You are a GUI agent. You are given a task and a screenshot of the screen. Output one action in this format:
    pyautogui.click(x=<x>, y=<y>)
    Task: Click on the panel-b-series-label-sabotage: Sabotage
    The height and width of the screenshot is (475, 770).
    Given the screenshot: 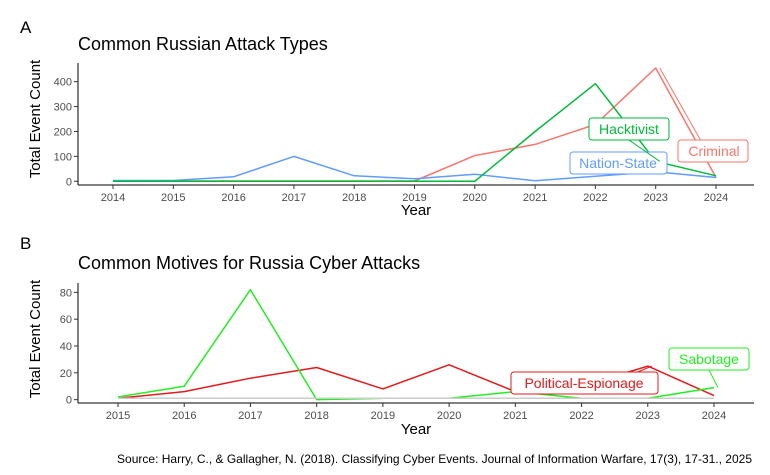 What is the action you would take?
    pyautogui.click(x=709, y=359)
    